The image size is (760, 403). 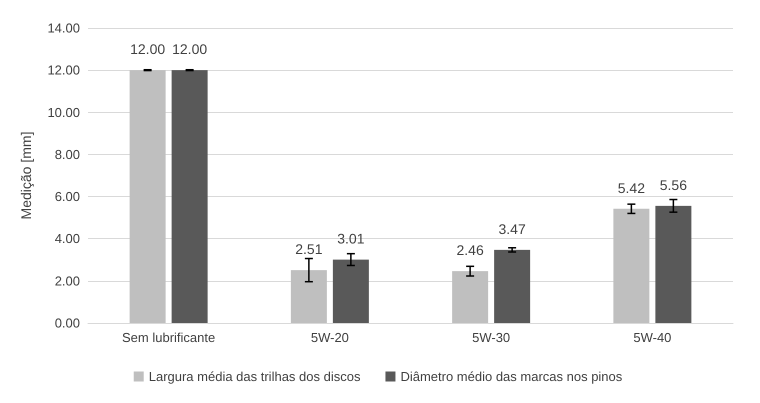 I want to click on x-tick-label: Sem lubrificante, so click(x=169, y=337).